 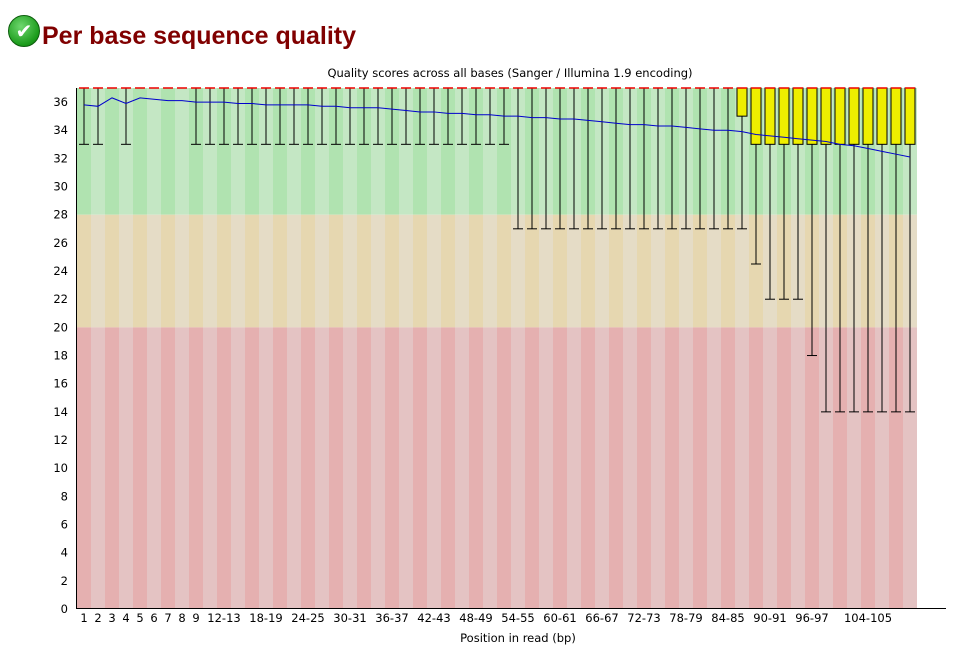 What do you see at coordinates (24, 30) in the screenshot?
I see `check-circle-icon: ✔` at bounding box center [24, 30].